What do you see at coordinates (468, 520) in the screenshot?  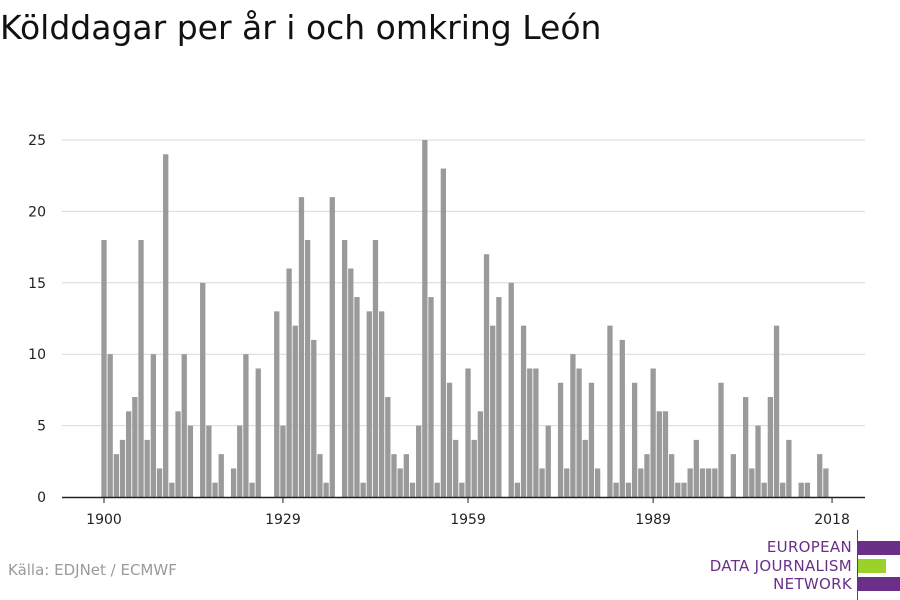 I see `x-tick-label: 1959` at bounding box center [468, 520].